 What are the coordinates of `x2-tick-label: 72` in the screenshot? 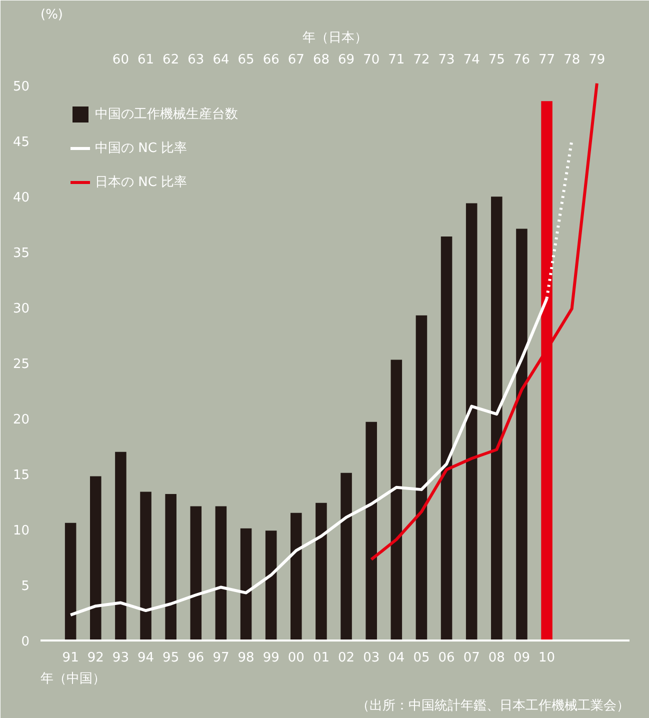 It's located at (421, 60).